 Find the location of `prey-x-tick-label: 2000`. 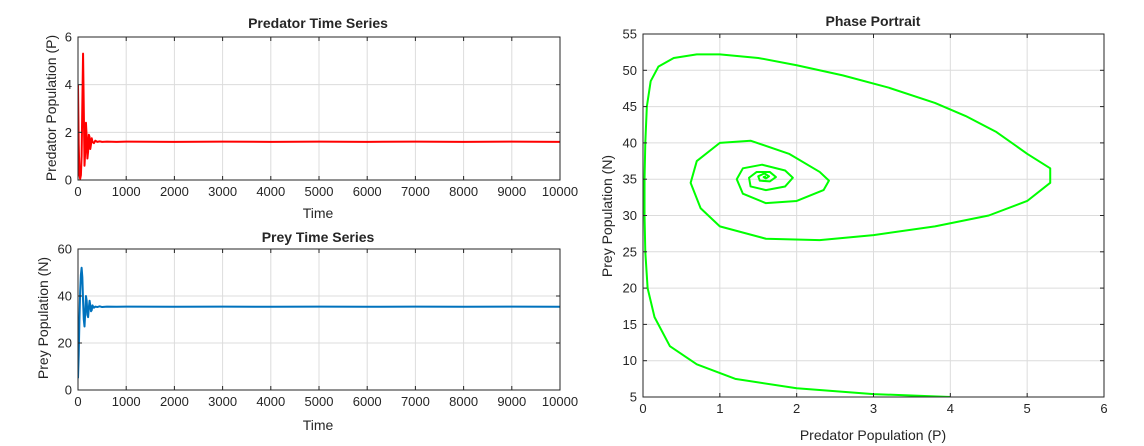

prey-x-tick-label: 2000 is located at coordinates (174, 401).